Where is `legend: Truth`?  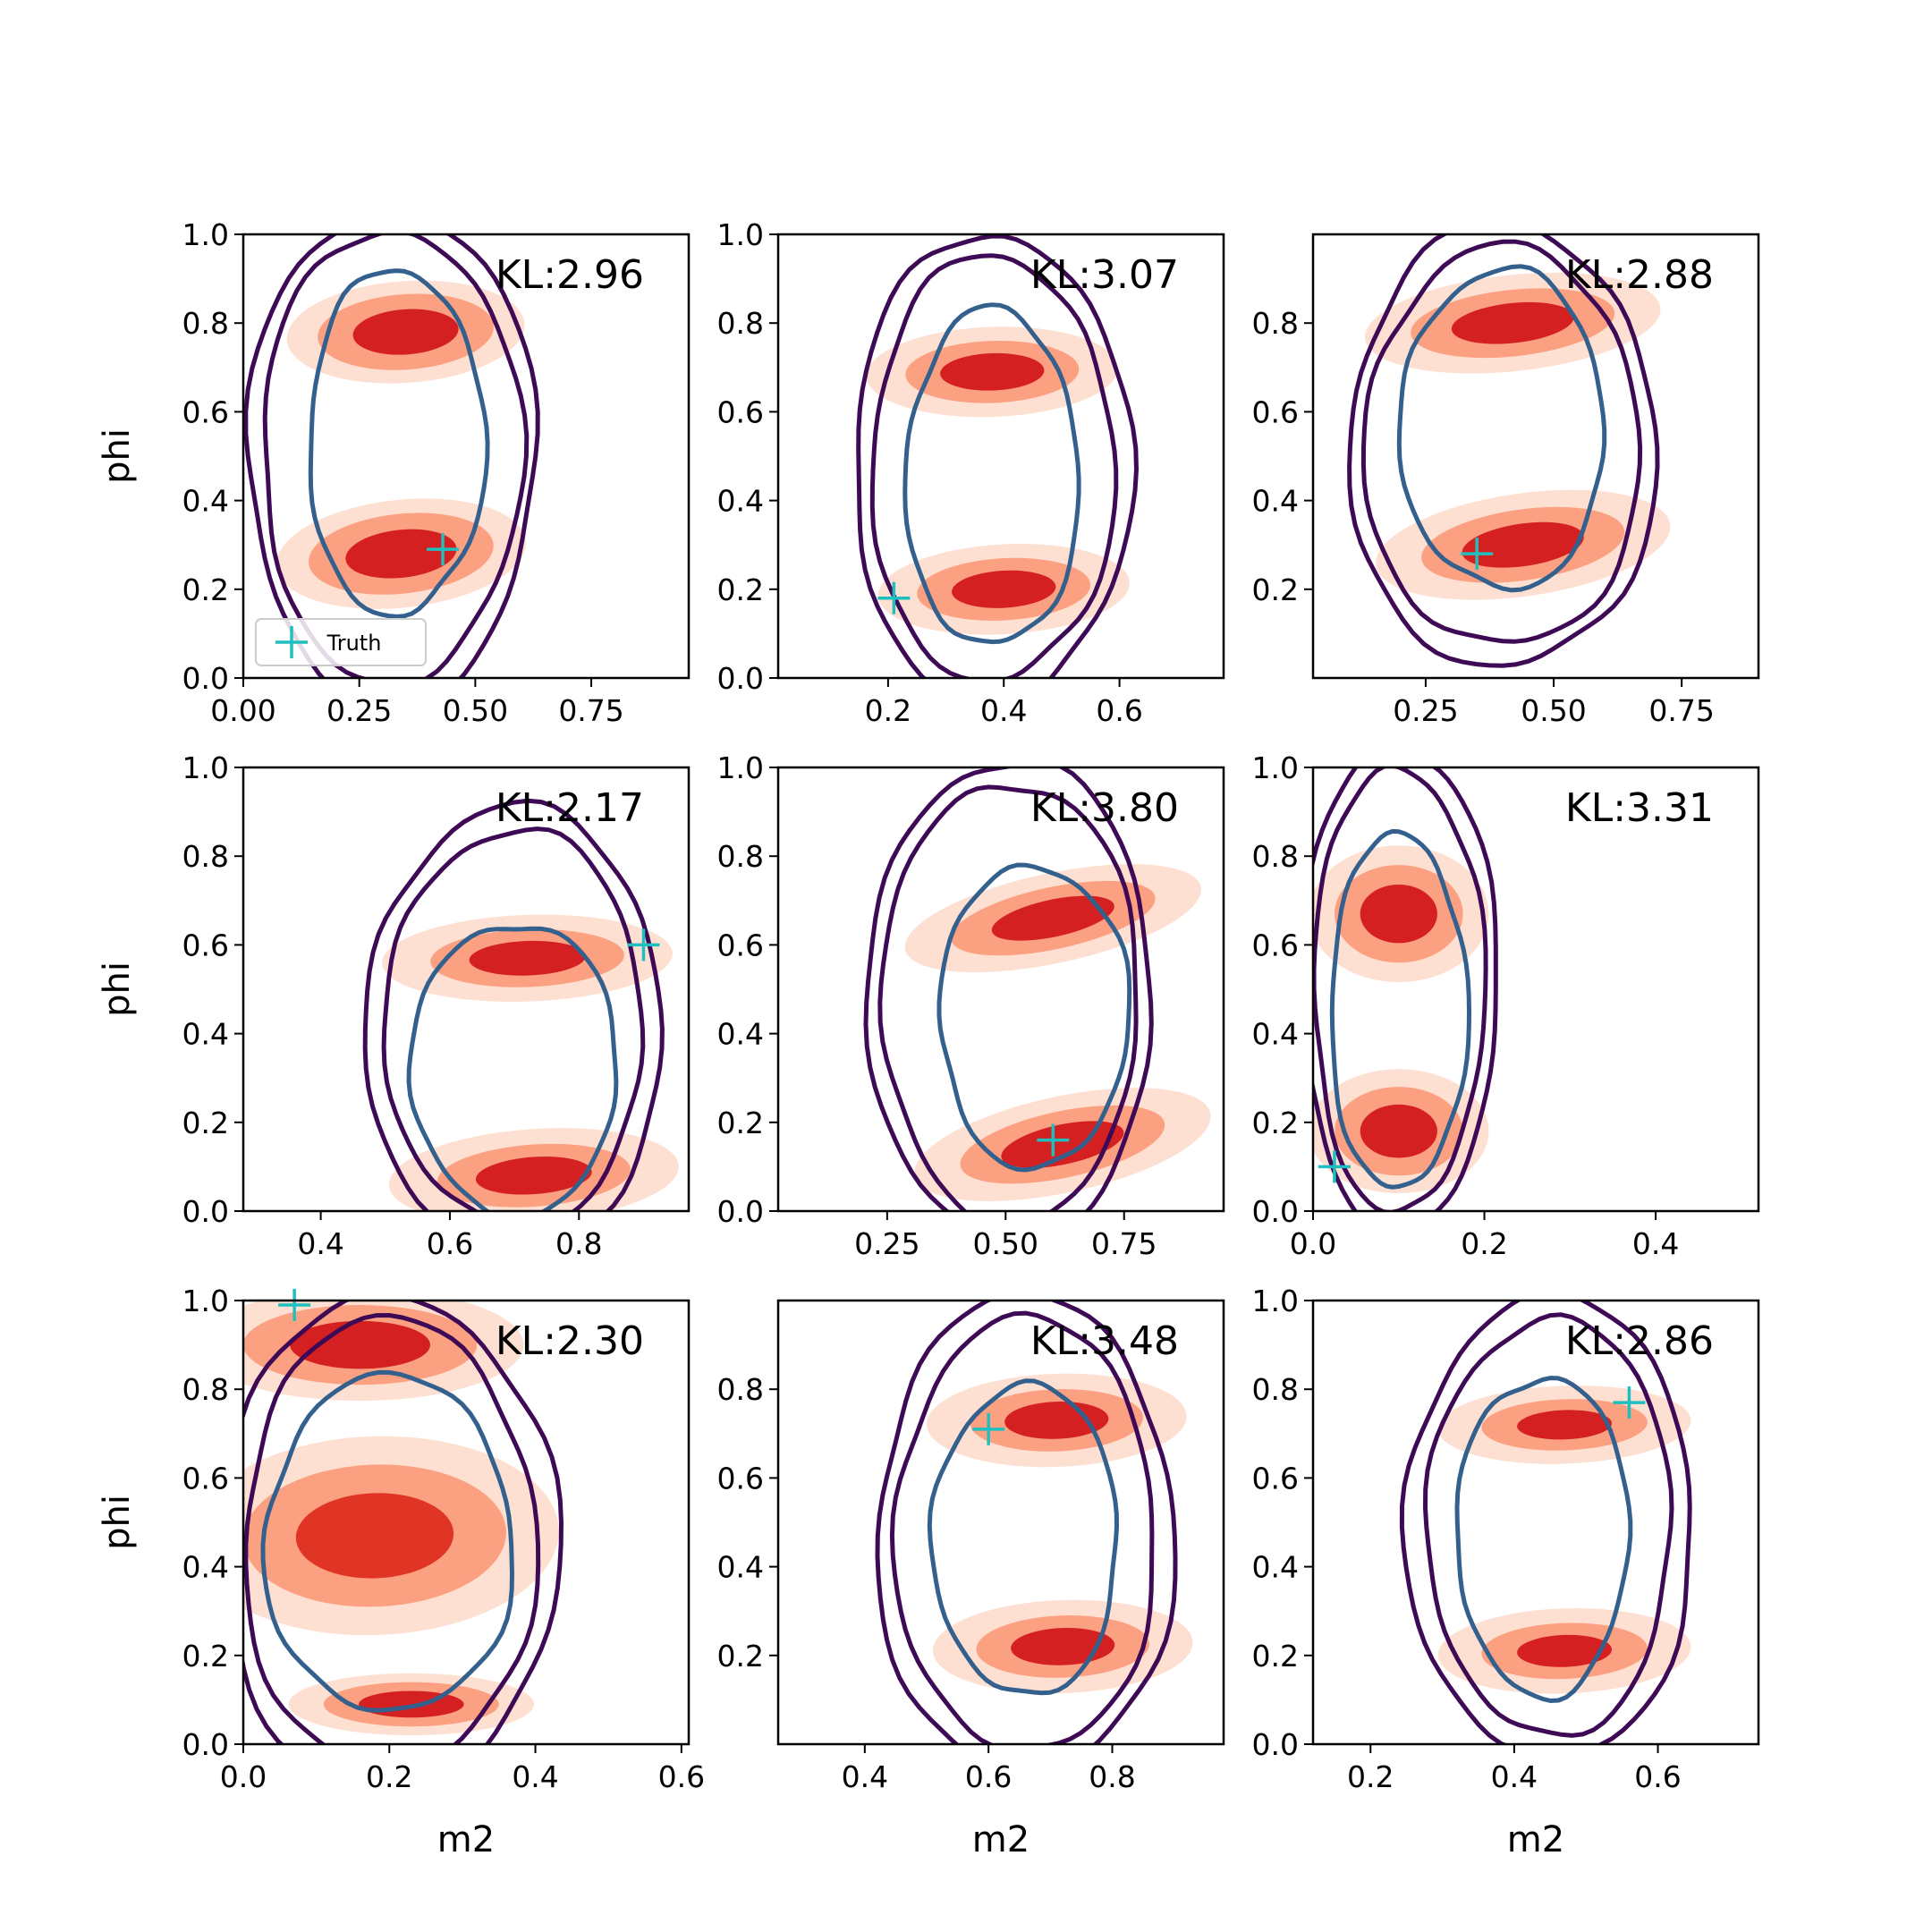 legend: Truth is located at coordinates (341, 642).